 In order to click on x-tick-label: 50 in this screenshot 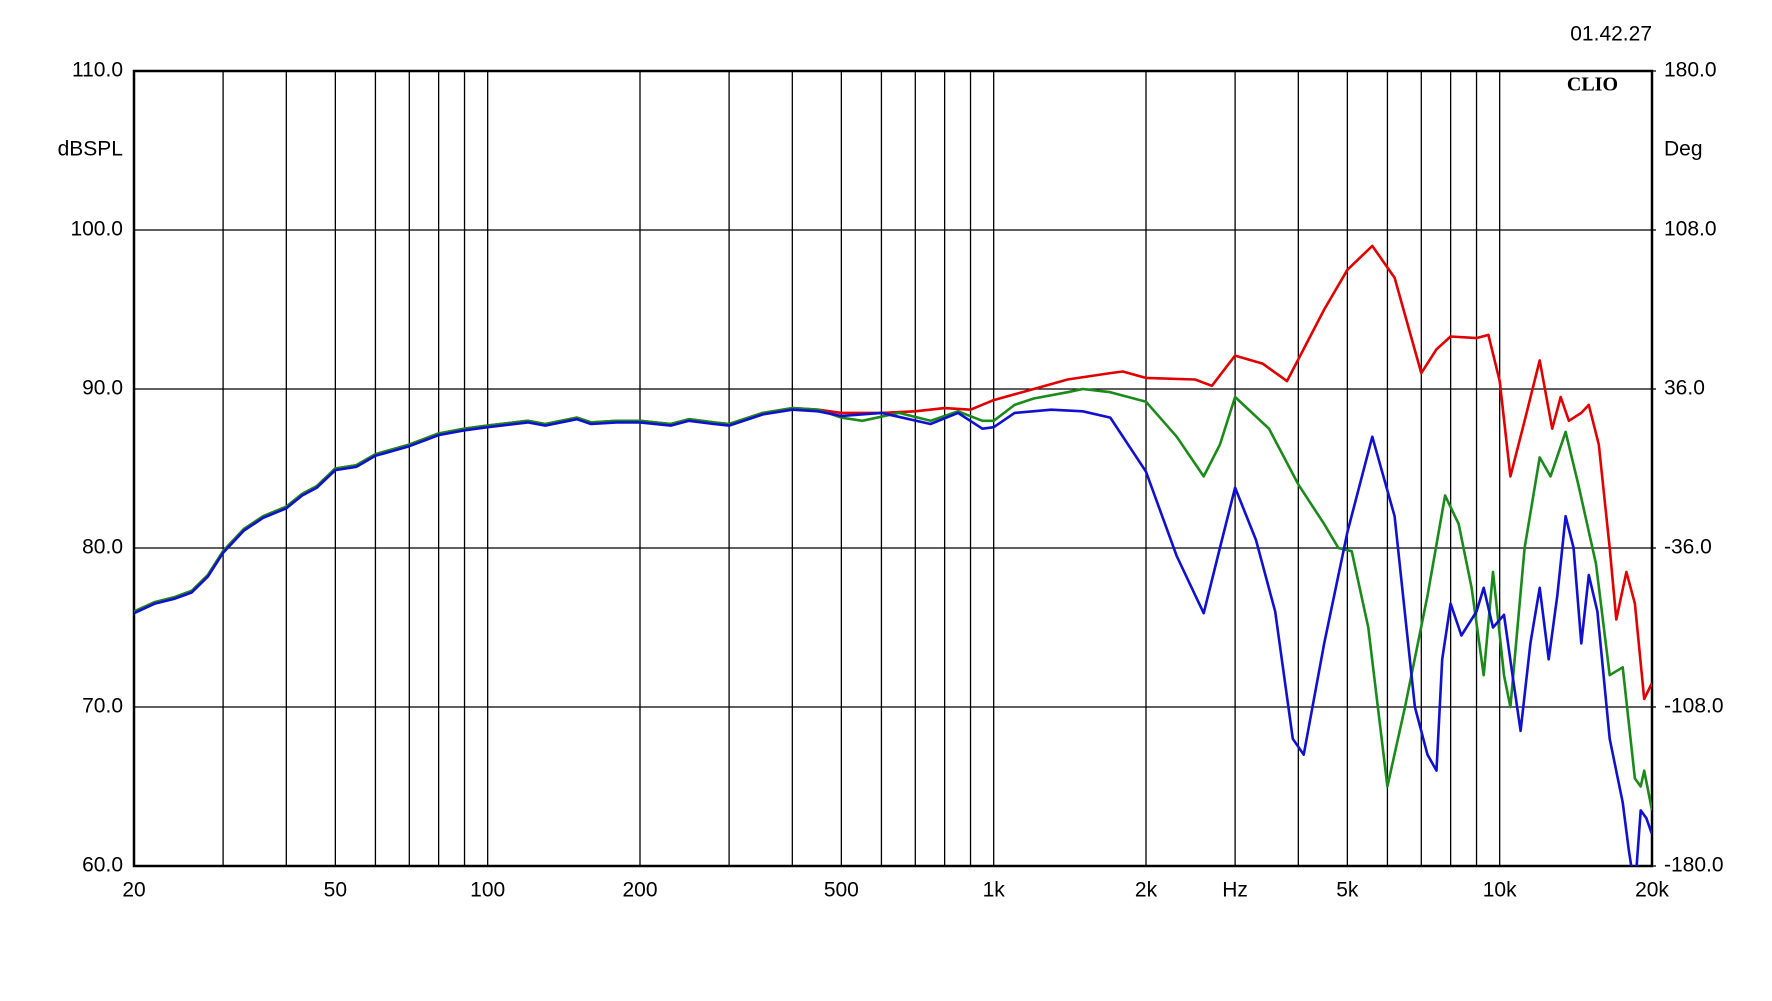, I will do `click(335, 890)`.